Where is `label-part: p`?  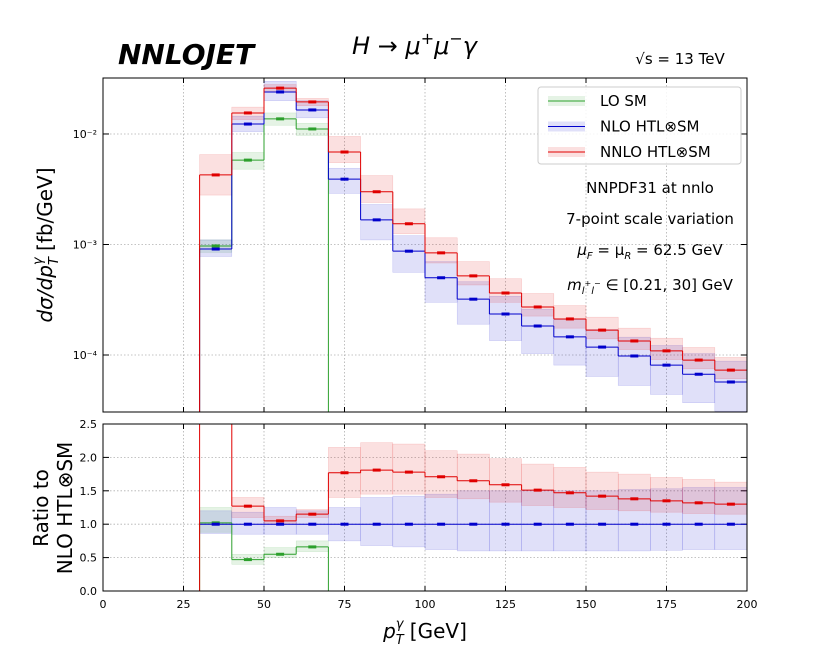 label-part: p is located at coordinates (389, 631).